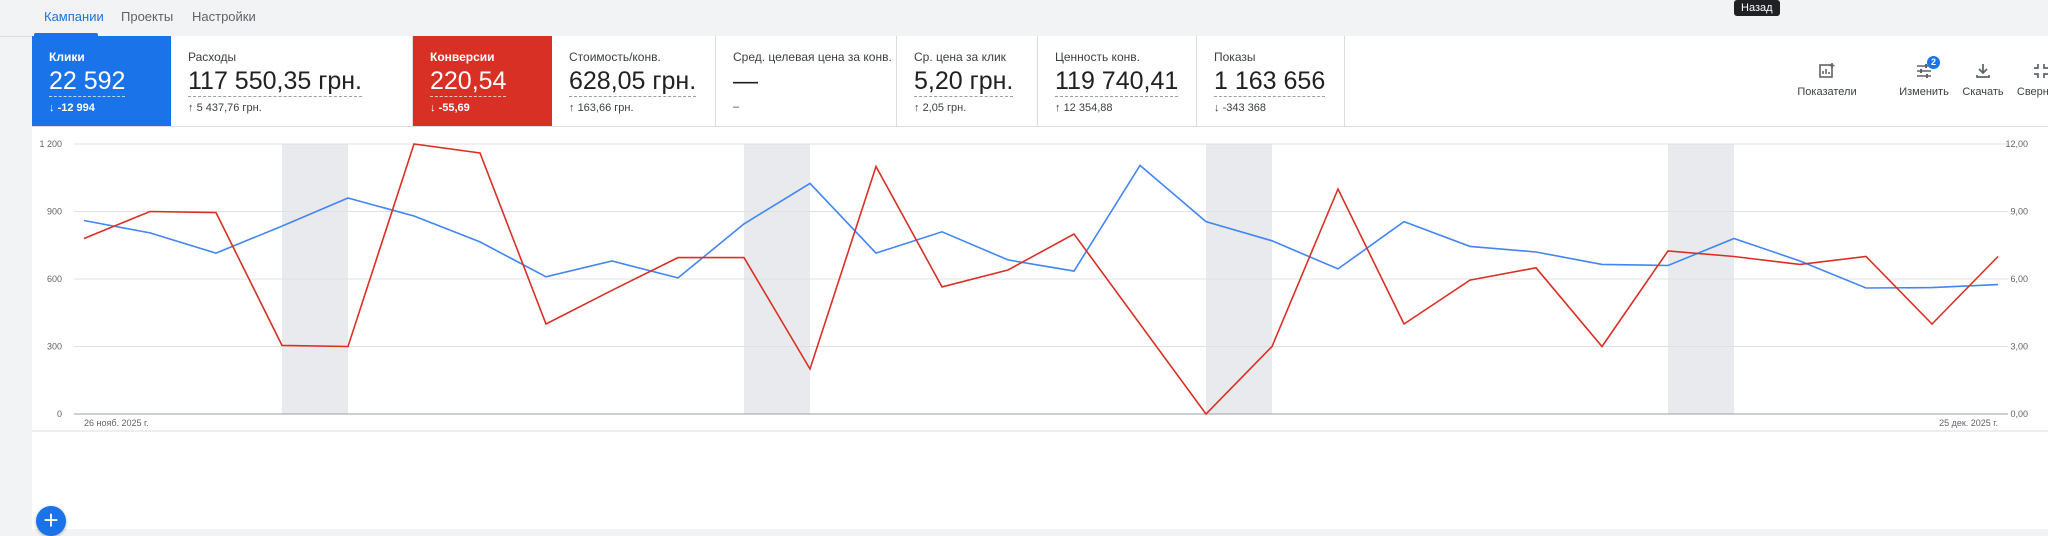 The width and height of the screenshot is (2048, 536). Describe the element at coordinates (275, 82) in the screenshot. I see `scorecard-value: 117 550,35 грн.` at that location.